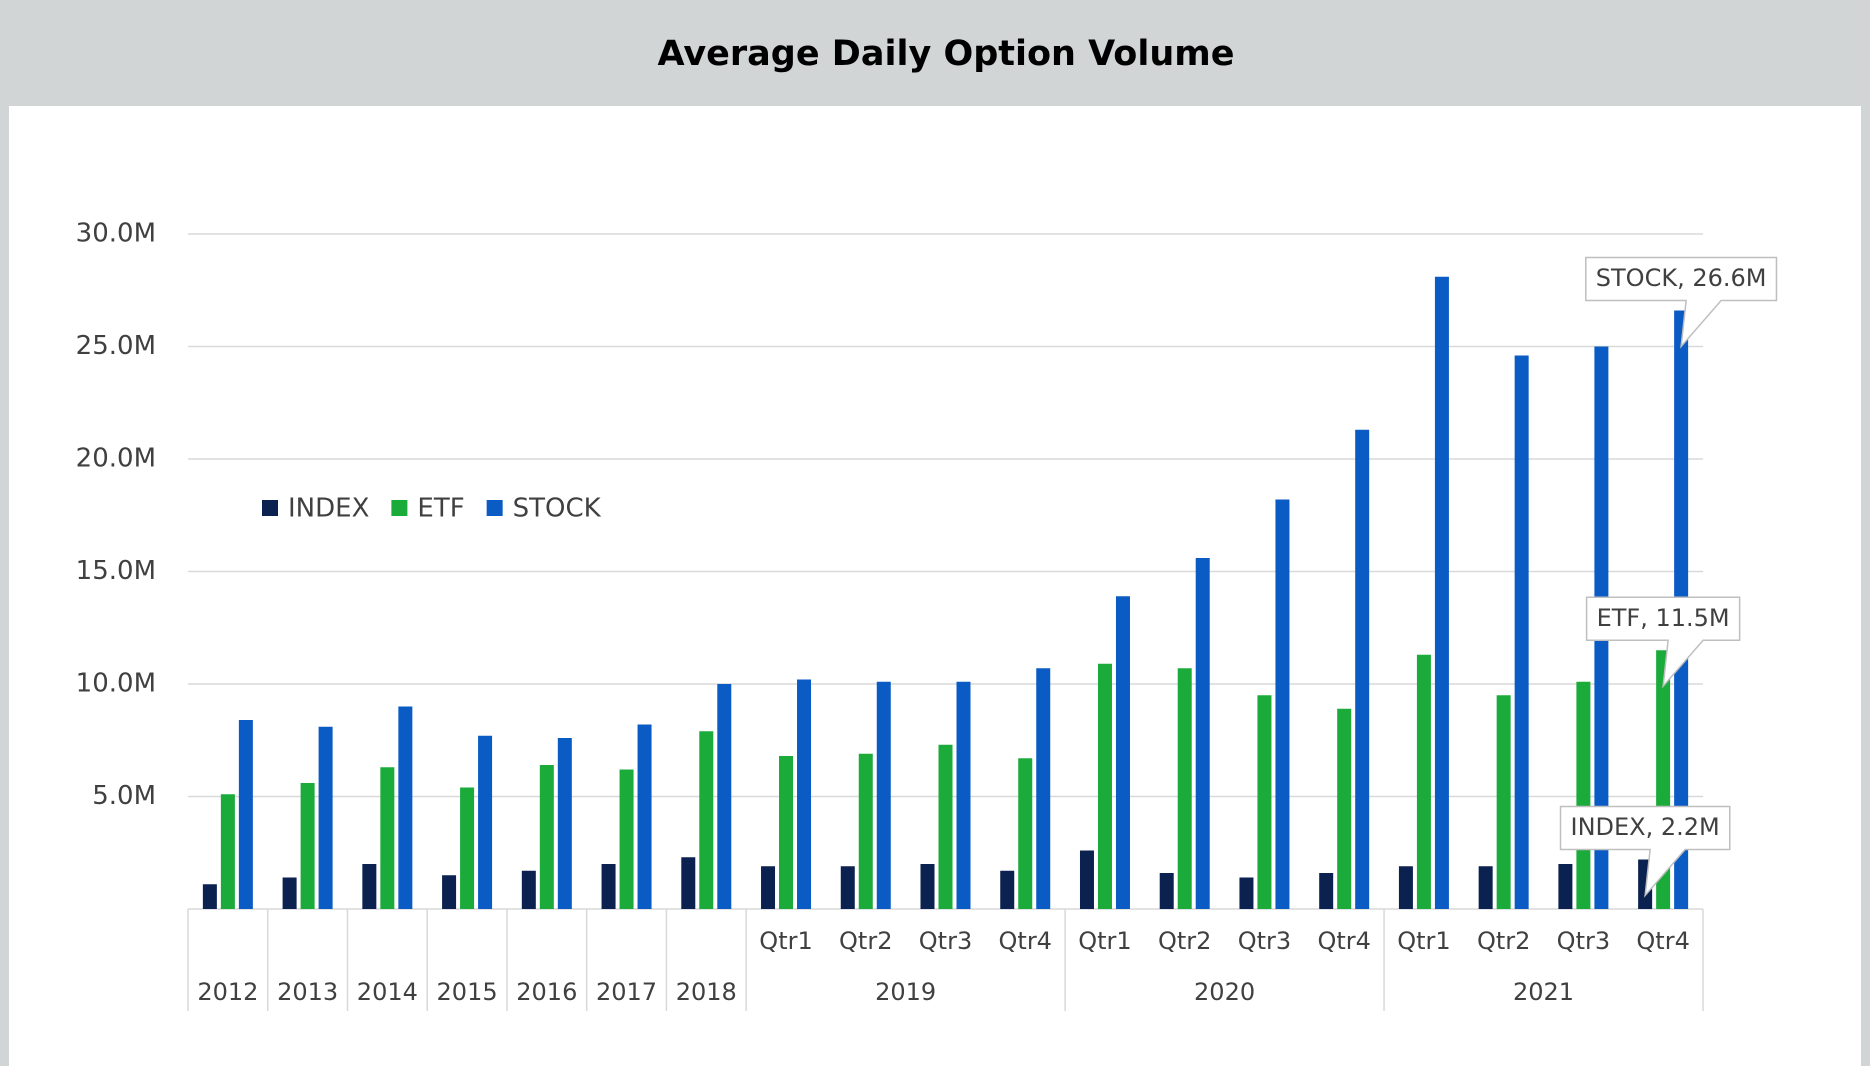 This screenshot has height=1066, width=1870. Describe the element at coordinates (328, 509) in the screenshot. I see `legend-label: INDEX` at that location.